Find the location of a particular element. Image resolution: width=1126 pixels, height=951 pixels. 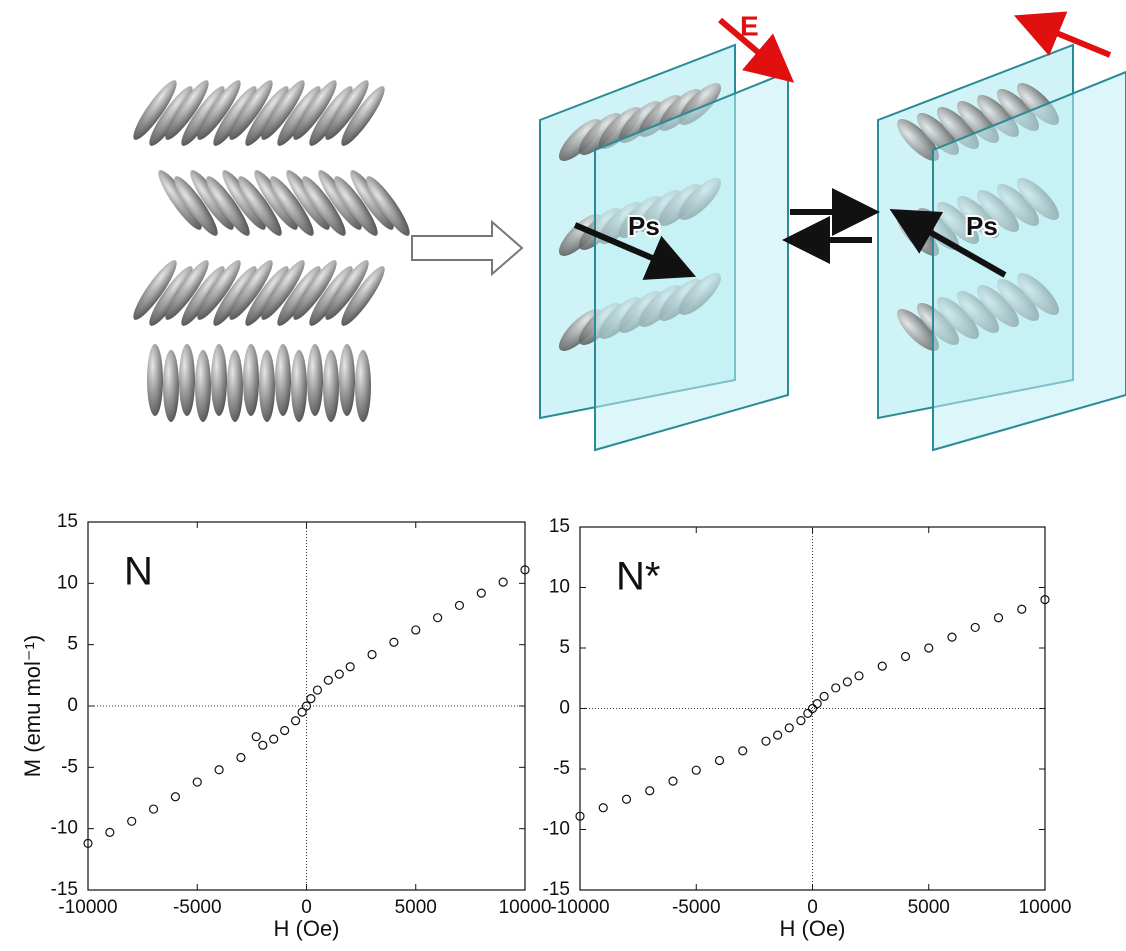

annotation: N is located at coordinates (138, 572).